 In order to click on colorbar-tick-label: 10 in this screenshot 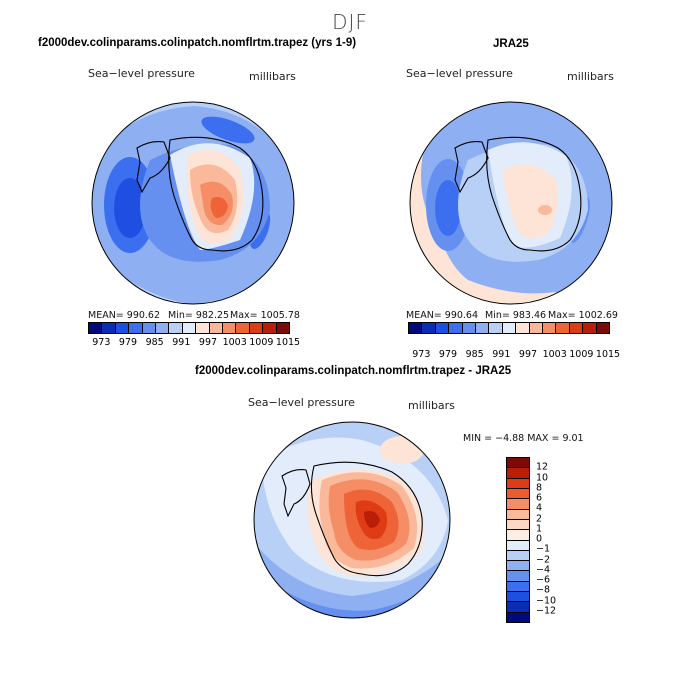, I will do `click(542, 477)`.